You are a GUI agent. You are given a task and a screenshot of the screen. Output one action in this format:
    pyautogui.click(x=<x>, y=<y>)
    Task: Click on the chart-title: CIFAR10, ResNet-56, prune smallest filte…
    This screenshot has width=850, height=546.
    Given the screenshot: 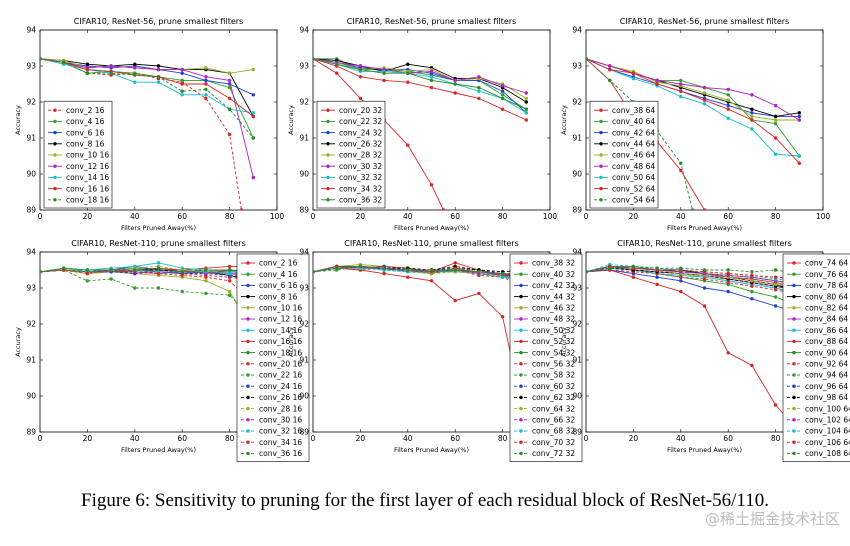 What is the action you would take?
    pyautogui.click(x=158, y=21)
    